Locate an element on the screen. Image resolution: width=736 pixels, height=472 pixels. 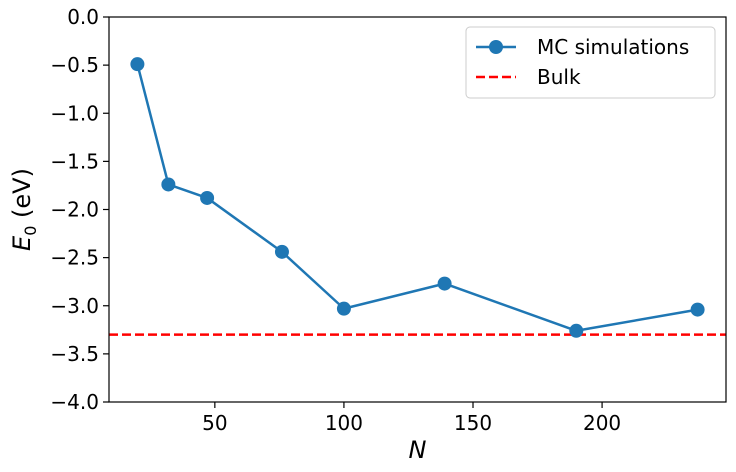
x-tick-label: 200 is located at coordinates (602, 423).